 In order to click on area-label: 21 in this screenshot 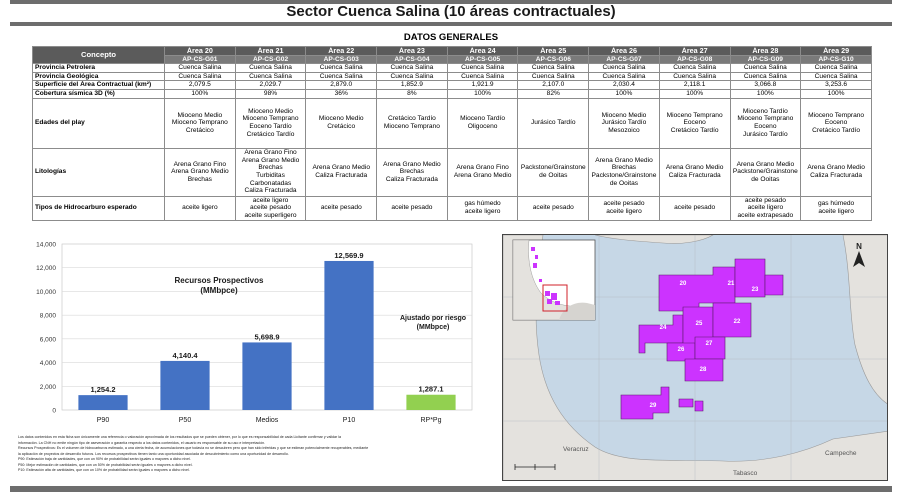, I will do `click(731, 284)`.